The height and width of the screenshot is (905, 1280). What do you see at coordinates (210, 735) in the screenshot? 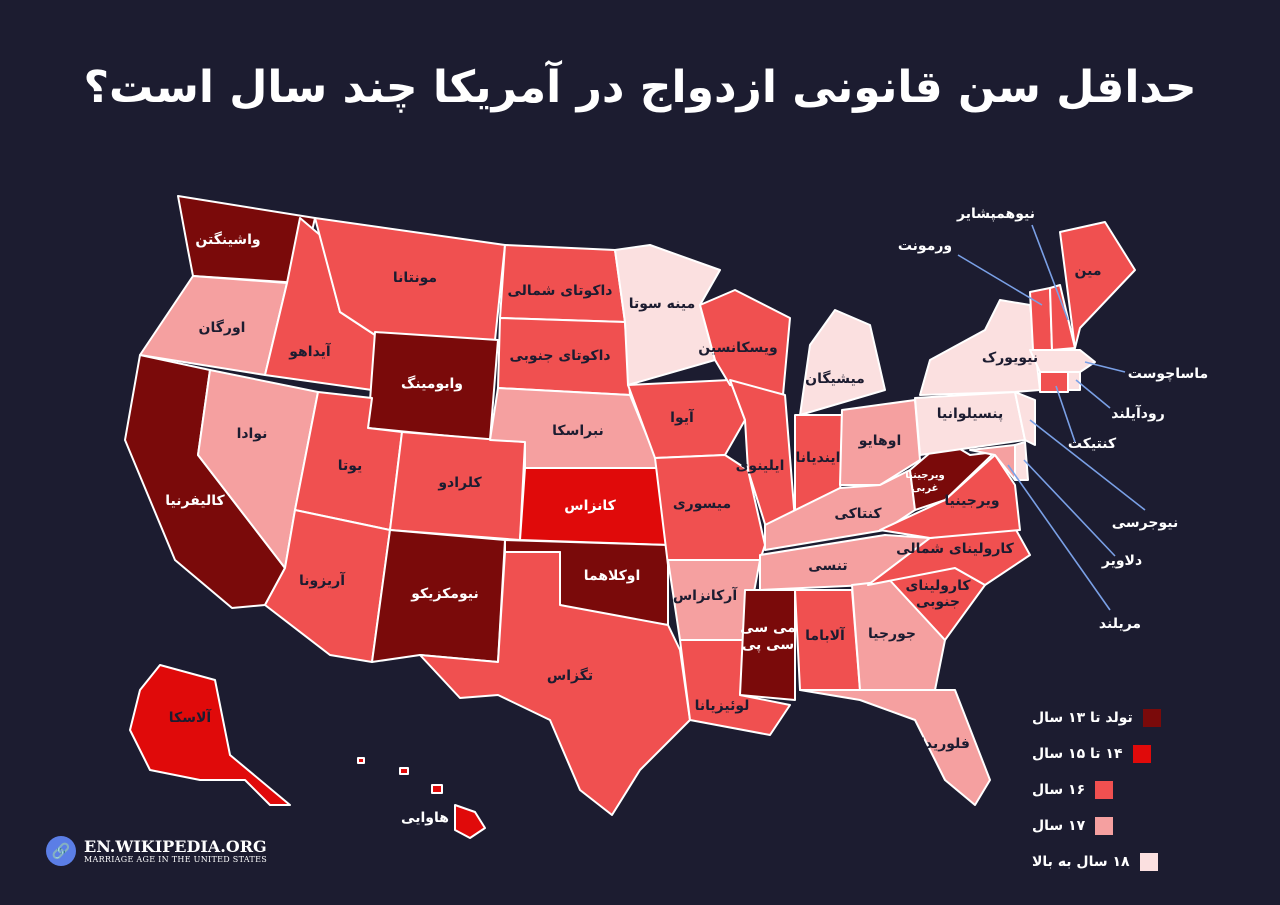
I see `state-alaska` at bounding box center [210, 735].